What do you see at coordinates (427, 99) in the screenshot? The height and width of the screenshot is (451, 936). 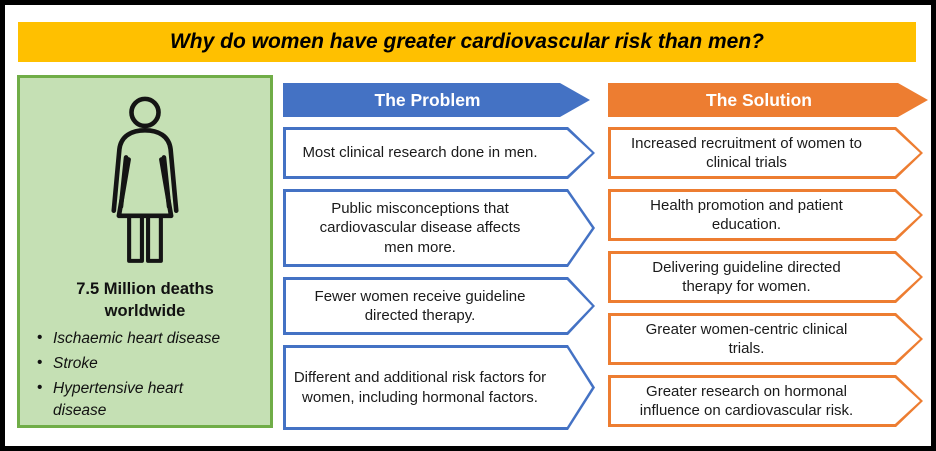 I see `problem-header-label: The Problem` at bounding box center [427, 99].